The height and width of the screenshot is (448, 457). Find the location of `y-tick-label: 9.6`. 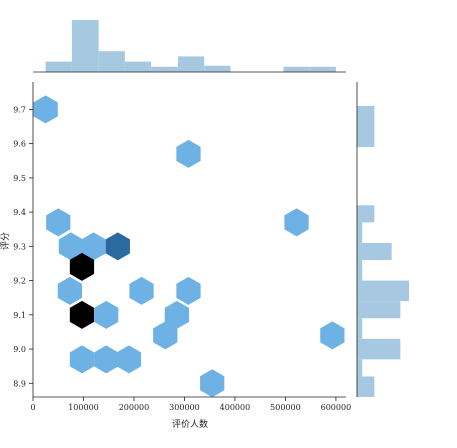

y-tick-label: 9.6 is located at coordinates (19, 144).